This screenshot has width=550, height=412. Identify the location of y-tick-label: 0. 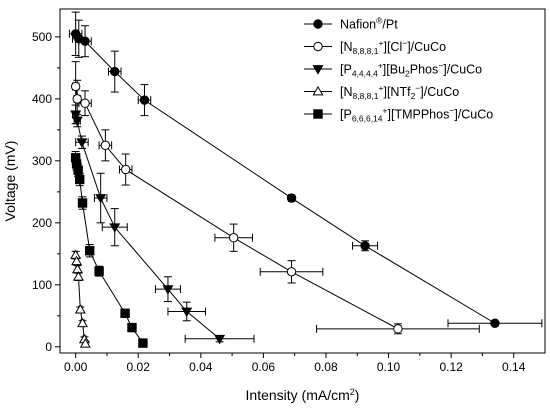
(48, 347).